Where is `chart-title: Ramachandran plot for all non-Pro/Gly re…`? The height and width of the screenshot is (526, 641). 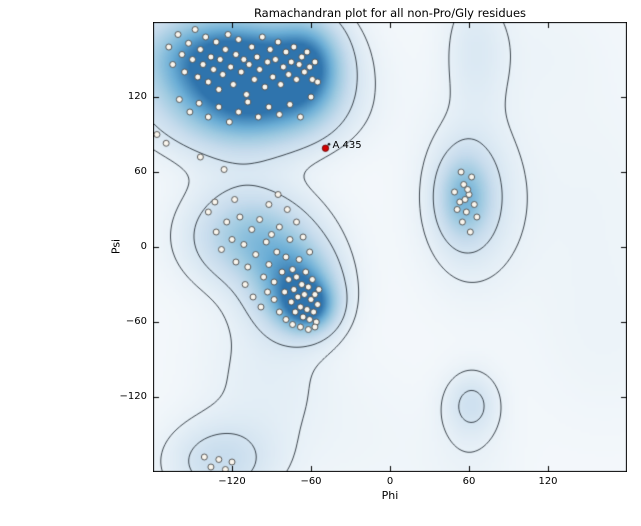 chart-title: Ramachandran plot for all non-Pro/Gly re… is located at coordinates (390, 13).